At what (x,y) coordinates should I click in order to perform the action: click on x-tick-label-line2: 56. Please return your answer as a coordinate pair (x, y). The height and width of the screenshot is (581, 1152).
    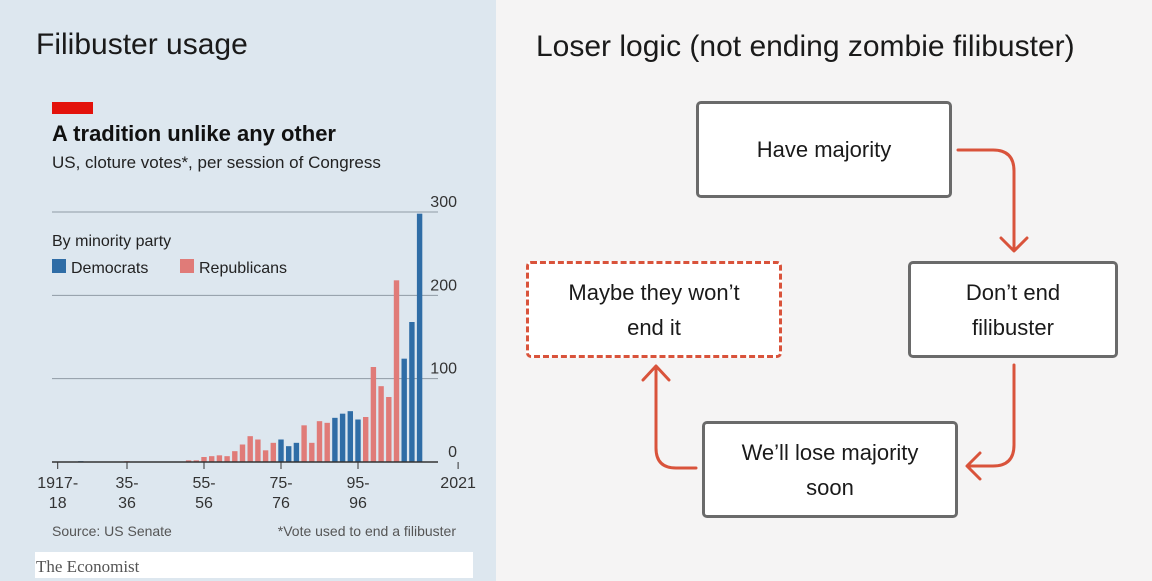
    Looking at the image, I should click on (204, 503).